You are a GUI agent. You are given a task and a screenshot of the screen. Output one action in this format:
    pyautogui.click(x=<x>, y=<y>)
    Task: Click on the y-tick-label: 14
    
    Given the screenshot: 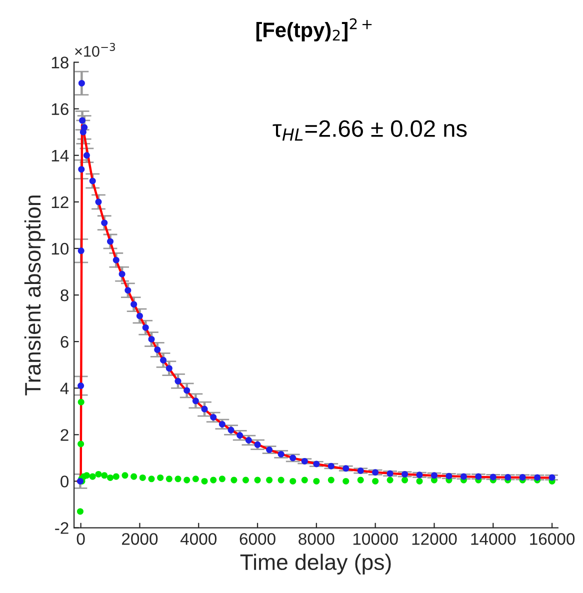 What is the action you would take?
    pyautogui.click(x=60, y=156)
    